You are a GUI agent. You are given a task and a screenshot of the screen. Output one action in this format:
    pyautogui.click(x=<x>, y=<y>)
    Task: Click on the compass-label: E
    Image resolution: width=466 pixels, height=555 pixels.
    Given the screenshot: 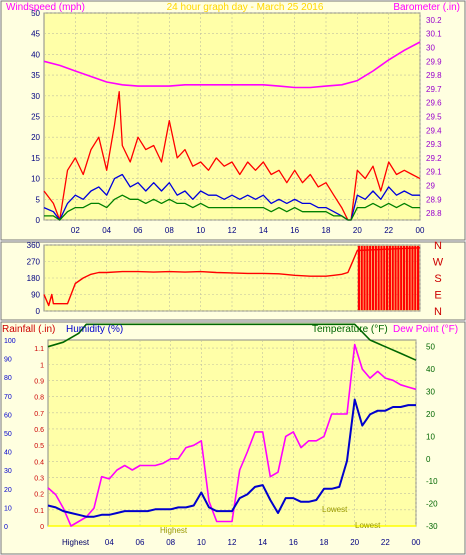 What is the action you would take?
    pyautogui.click(x=437, y=296)
    